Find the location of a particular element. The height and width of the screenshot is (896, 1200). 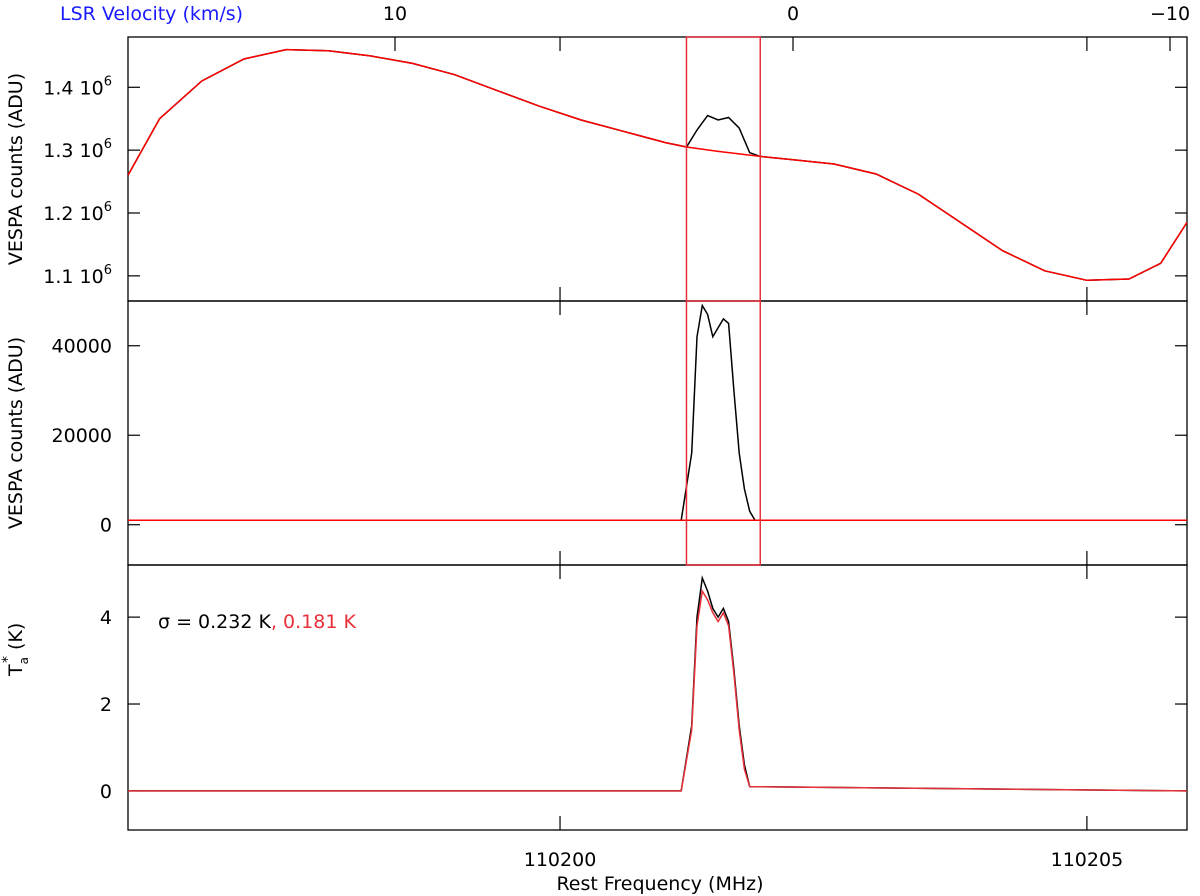

top-tick-label-0: 10 is located at coordinates (395, 14).